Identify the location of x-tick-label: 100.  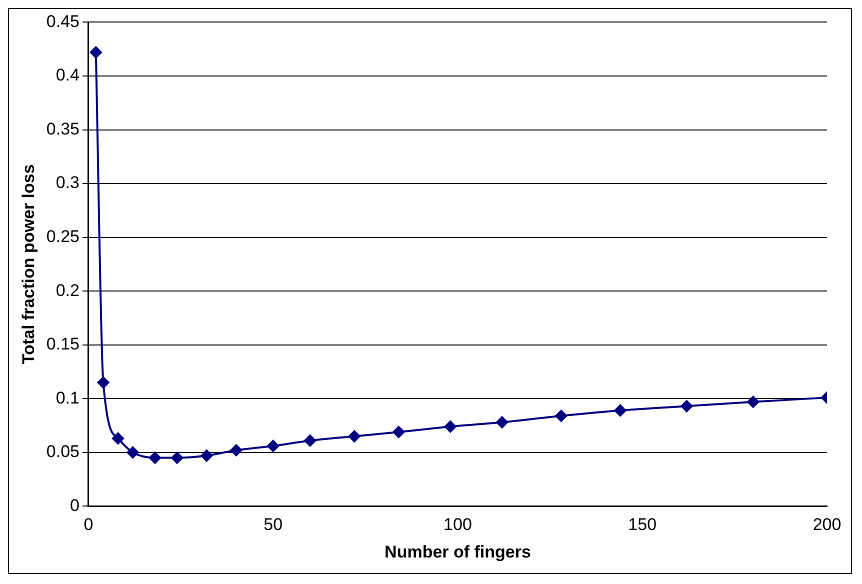
(458, 524).